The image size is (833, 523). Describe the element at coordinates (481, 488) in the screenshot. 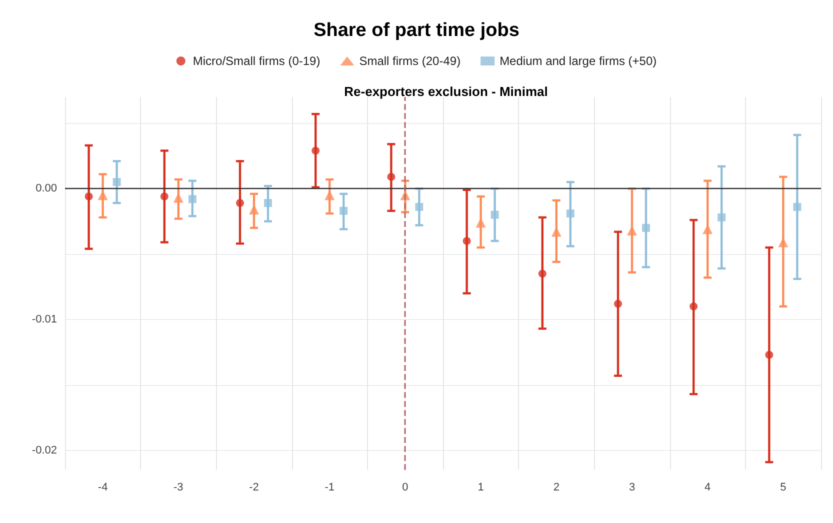

I see `x-tick-label: 1` at that location.